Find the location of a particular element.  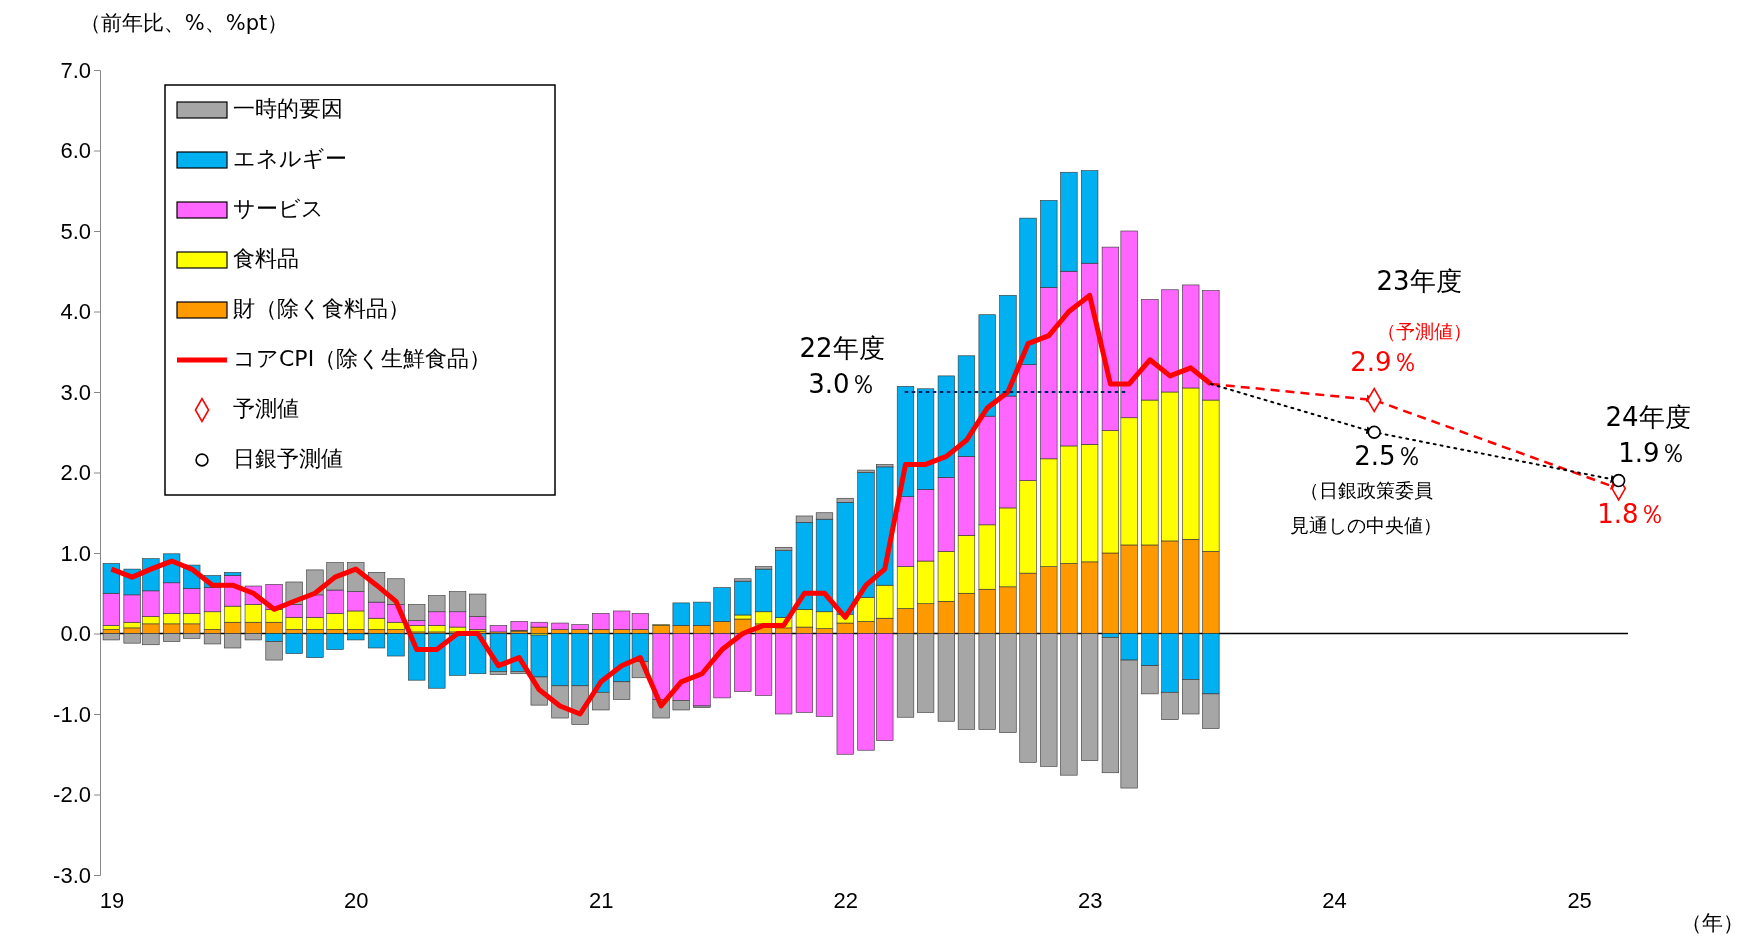

y-tick-label: 4.0 is located at coordinates (75, 312).